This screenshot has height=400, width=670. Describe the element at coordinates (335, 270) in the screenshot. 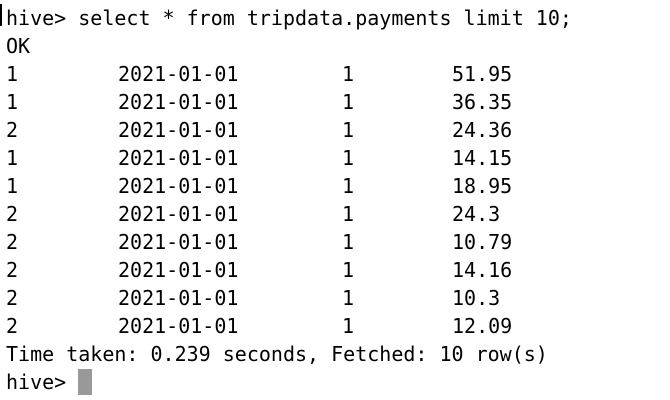

I see `table-row: 2 2021-01-01 1 14.16` at that location.